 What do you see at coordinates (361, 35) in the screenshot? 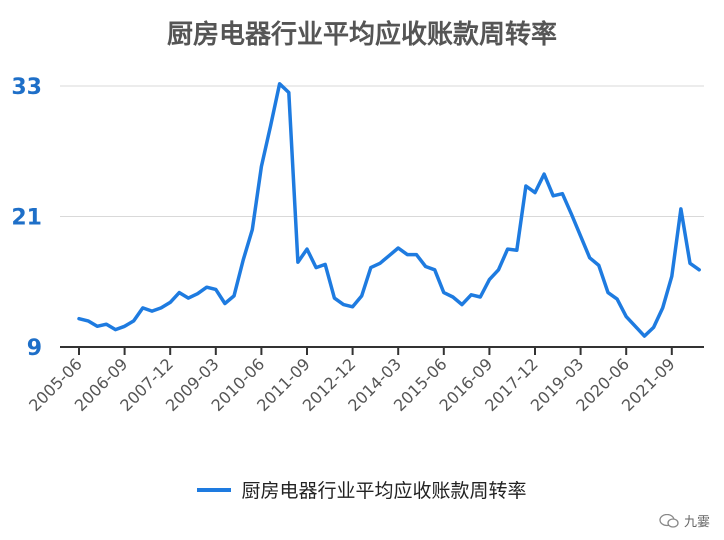
I see `chart-title: 厨房电器行业平均应收账款周转率` at bounding box center [361, 35].